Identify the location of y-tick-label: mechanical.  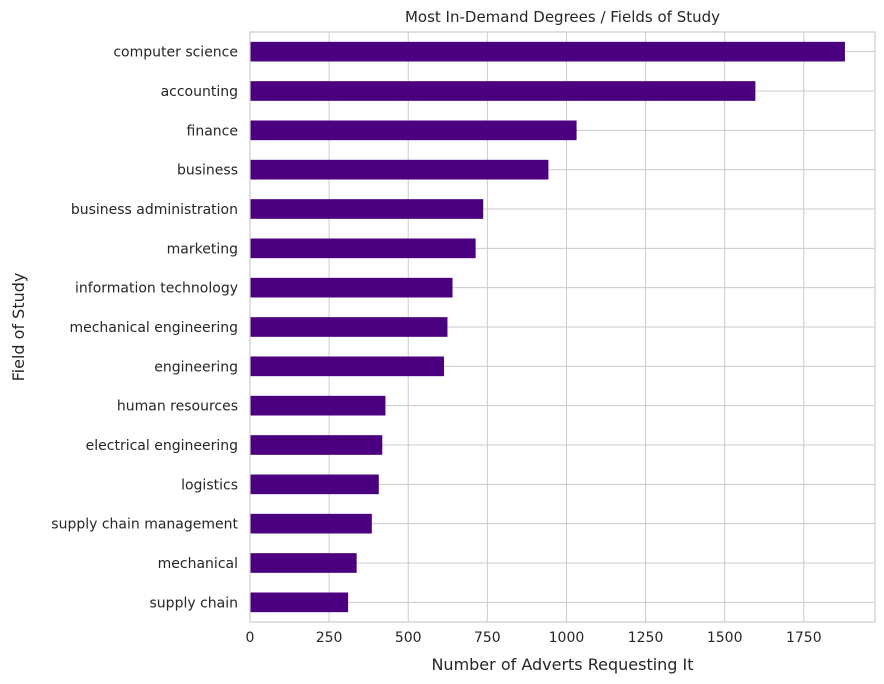
(198, 564).